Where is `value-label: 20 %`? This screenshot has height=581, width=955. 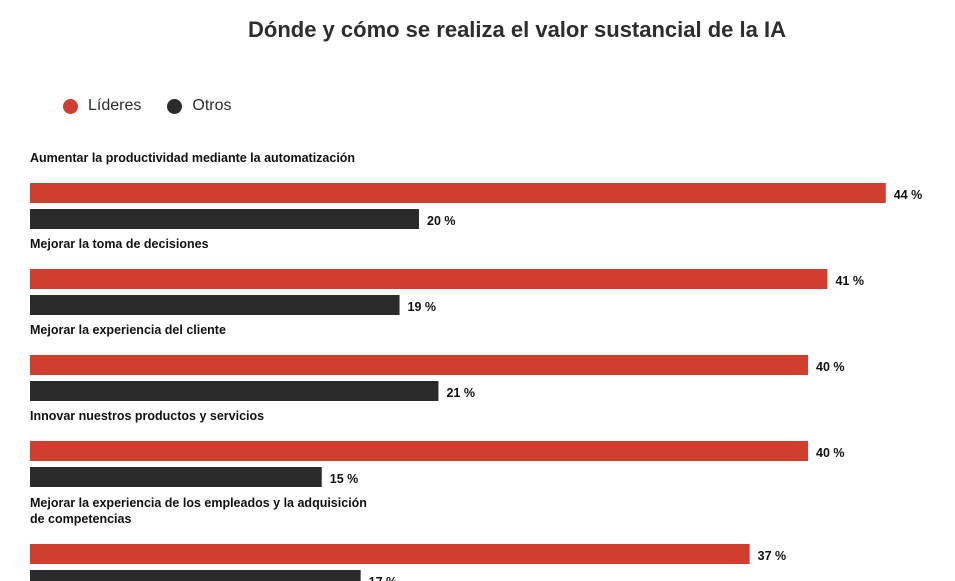 value-label: 20 % is located at coordinates (441, 221).